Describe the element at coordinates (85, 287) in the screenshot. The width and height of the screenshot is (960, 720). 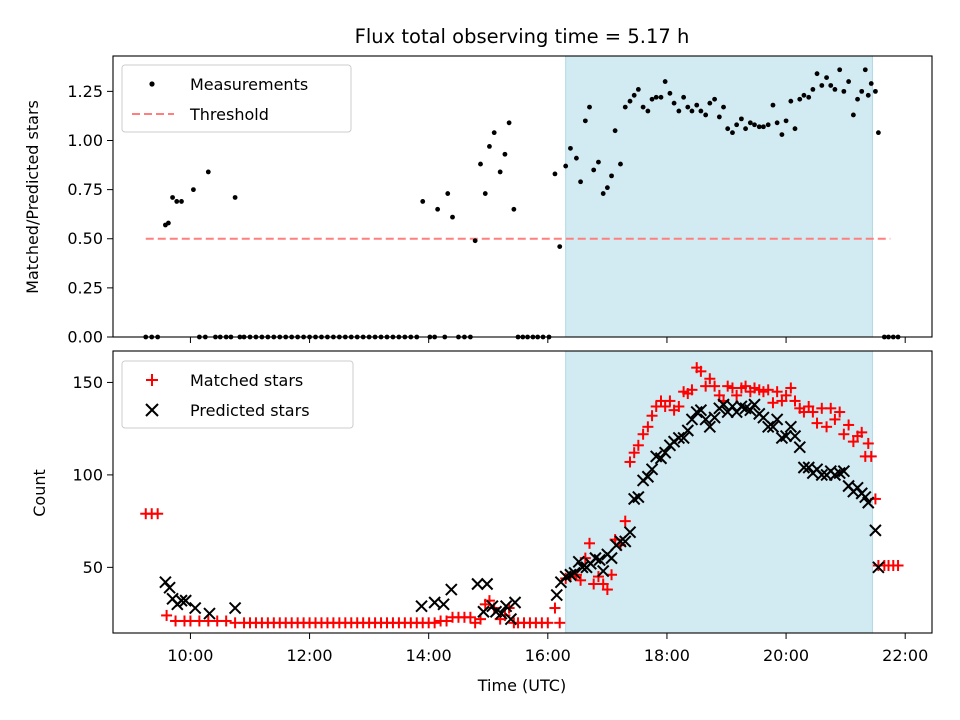
I see `top-ytick-label: 0.25` at that location.